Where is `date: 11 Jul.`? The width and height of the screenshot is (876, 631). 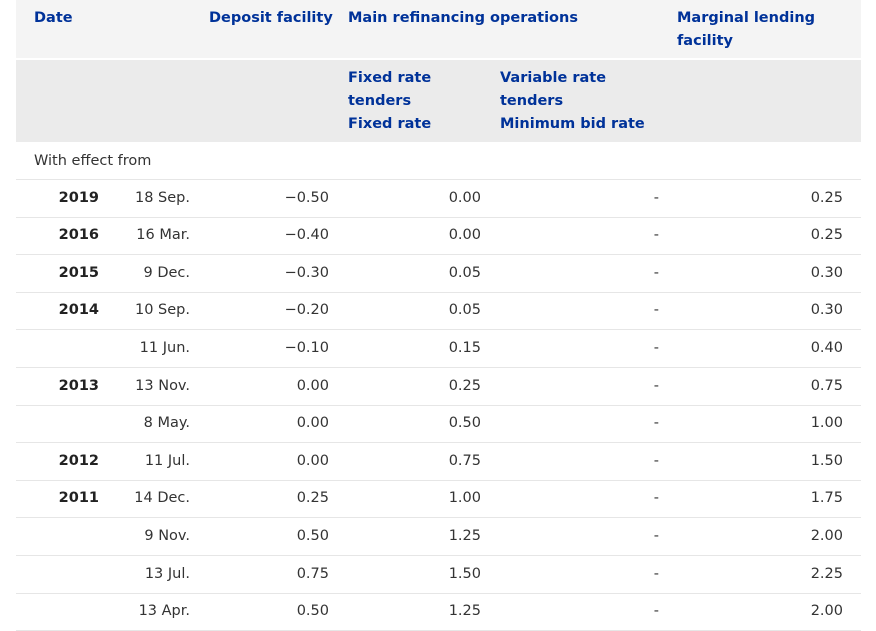 date: 11 Jul. is located at coordinates (167, 460).